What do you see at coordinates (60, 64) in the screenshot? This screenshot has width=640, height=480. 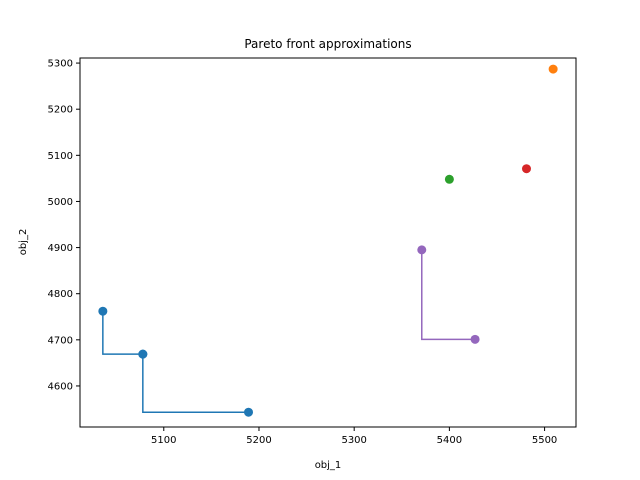 I see `y-tick-label: 5300` at bounding box center [60, 64].